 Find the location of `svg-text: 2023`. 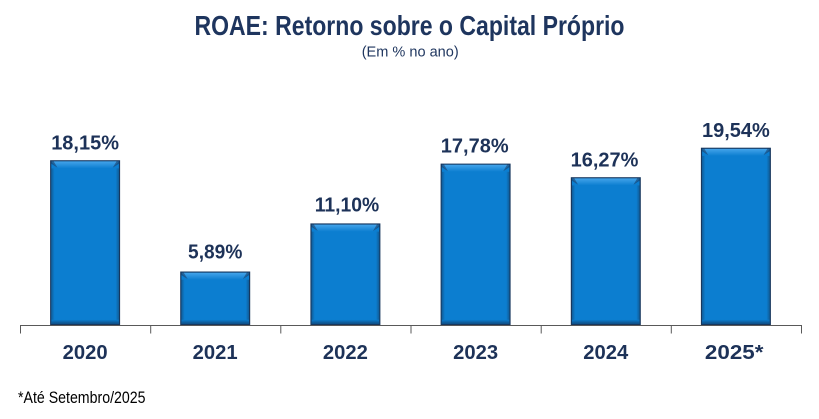

svg-text: 2023 is located at coordinates (475, 353).